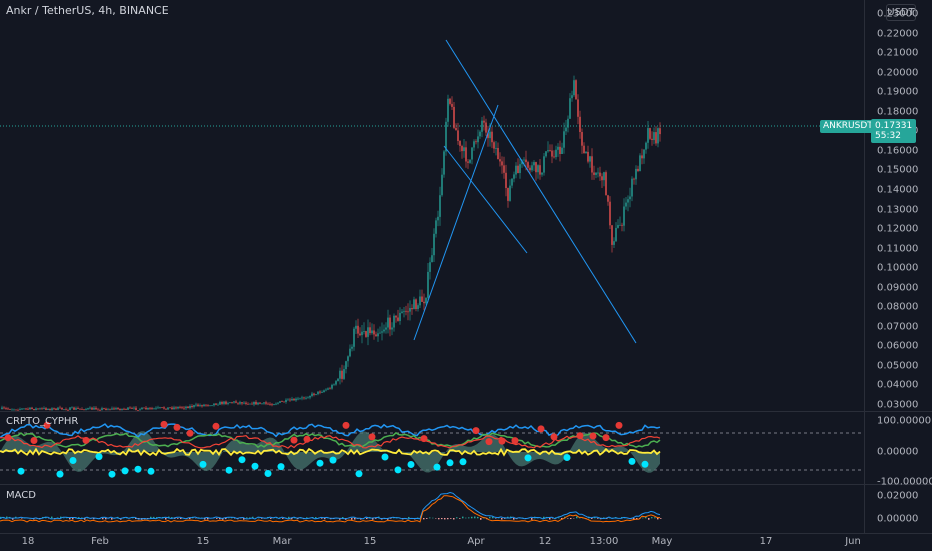 The image size is (932, 551). I want to click on oscillator-title: CRPTO_CYPHR, so click(42, 421).